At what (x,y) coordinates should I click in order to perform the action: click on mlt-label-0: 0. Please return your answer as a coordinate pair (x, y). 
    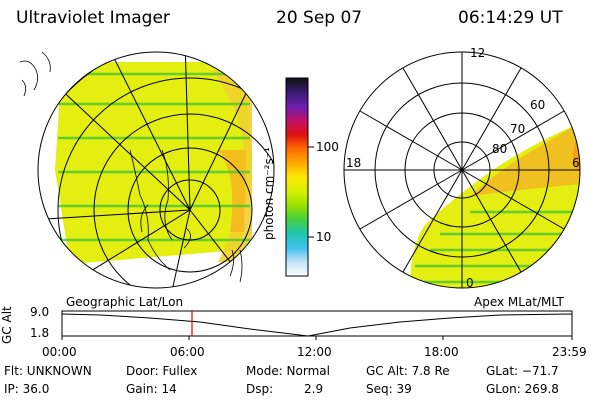
    Looking at the image, I should click on (470, 283).